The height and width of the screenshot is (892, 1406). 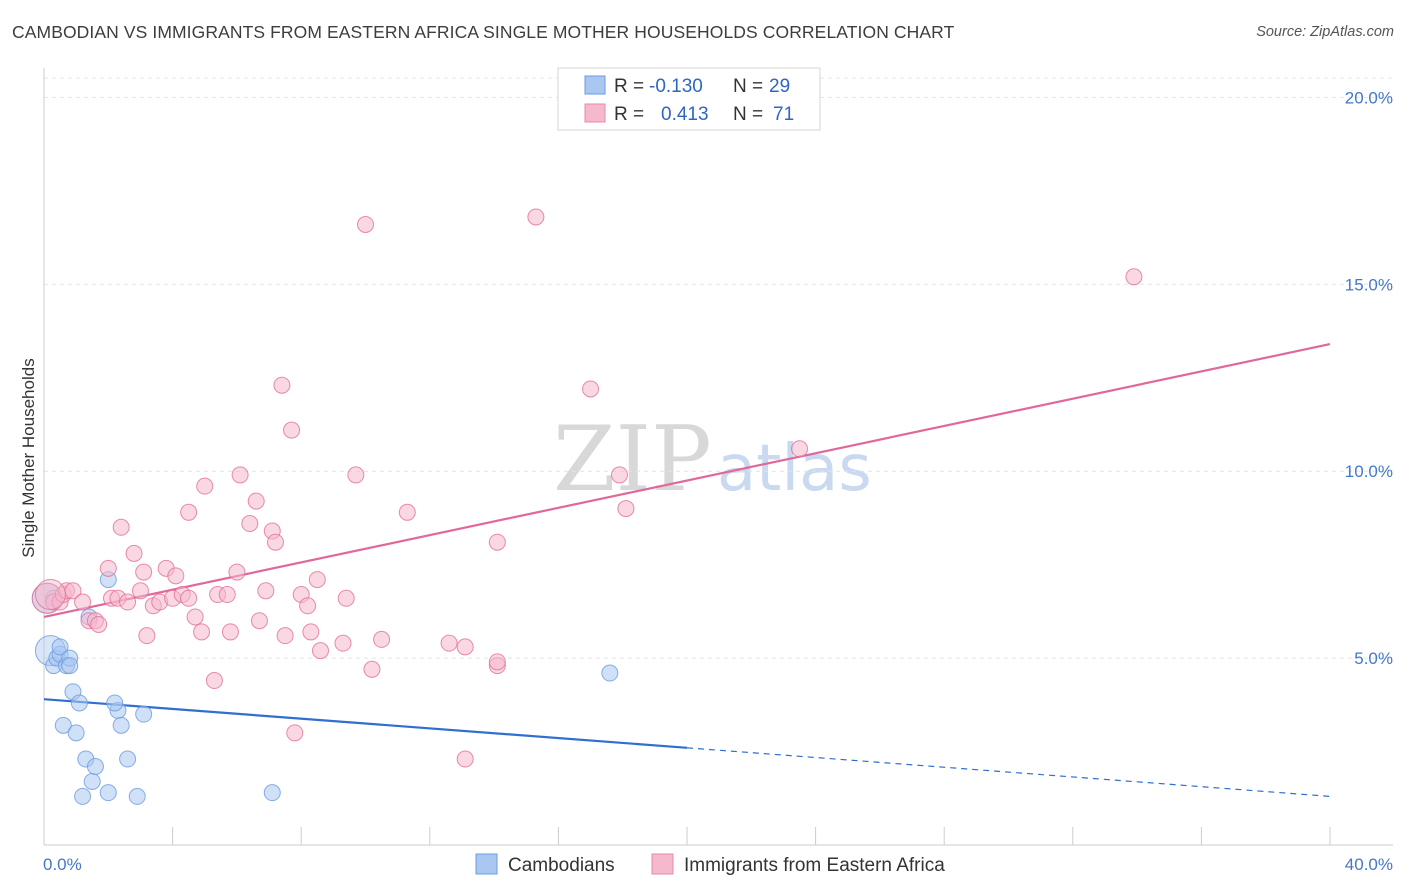 I want to click on legend-swatch-cambodians, so click(x=595, y=85).